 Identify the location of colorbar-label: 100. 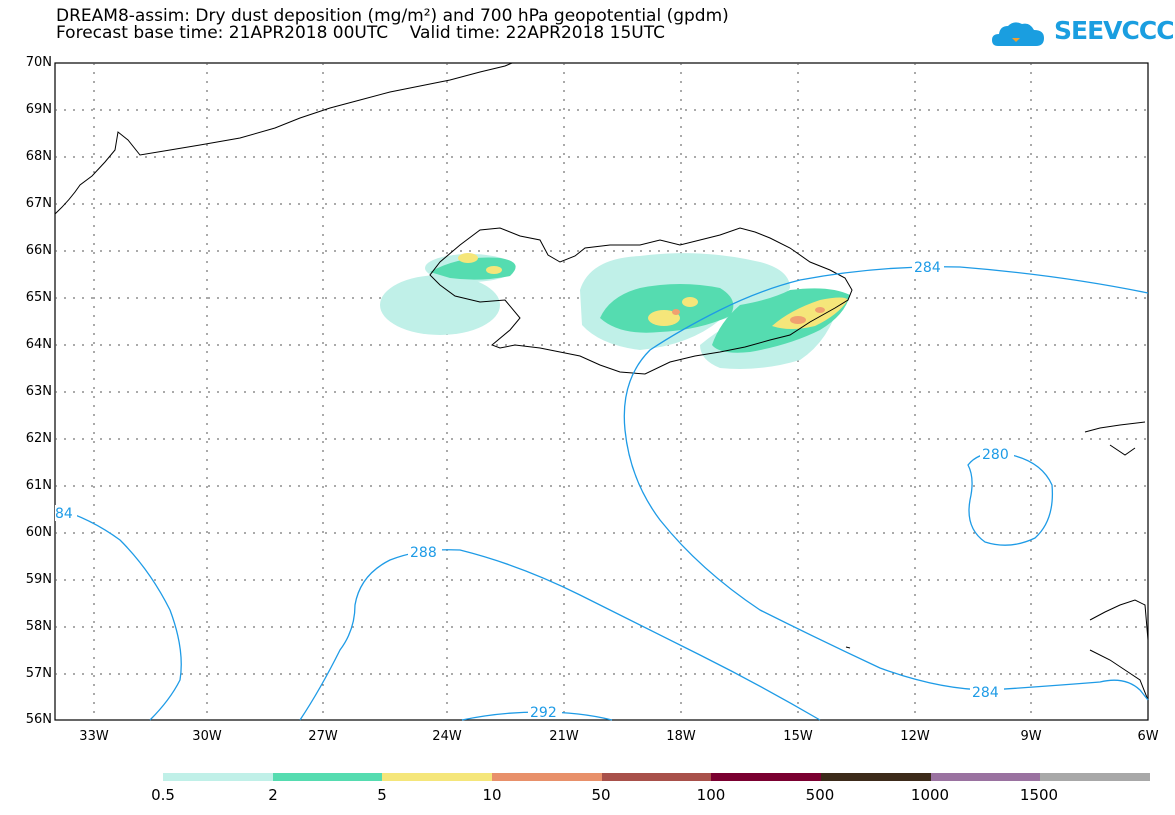
(711, 795).